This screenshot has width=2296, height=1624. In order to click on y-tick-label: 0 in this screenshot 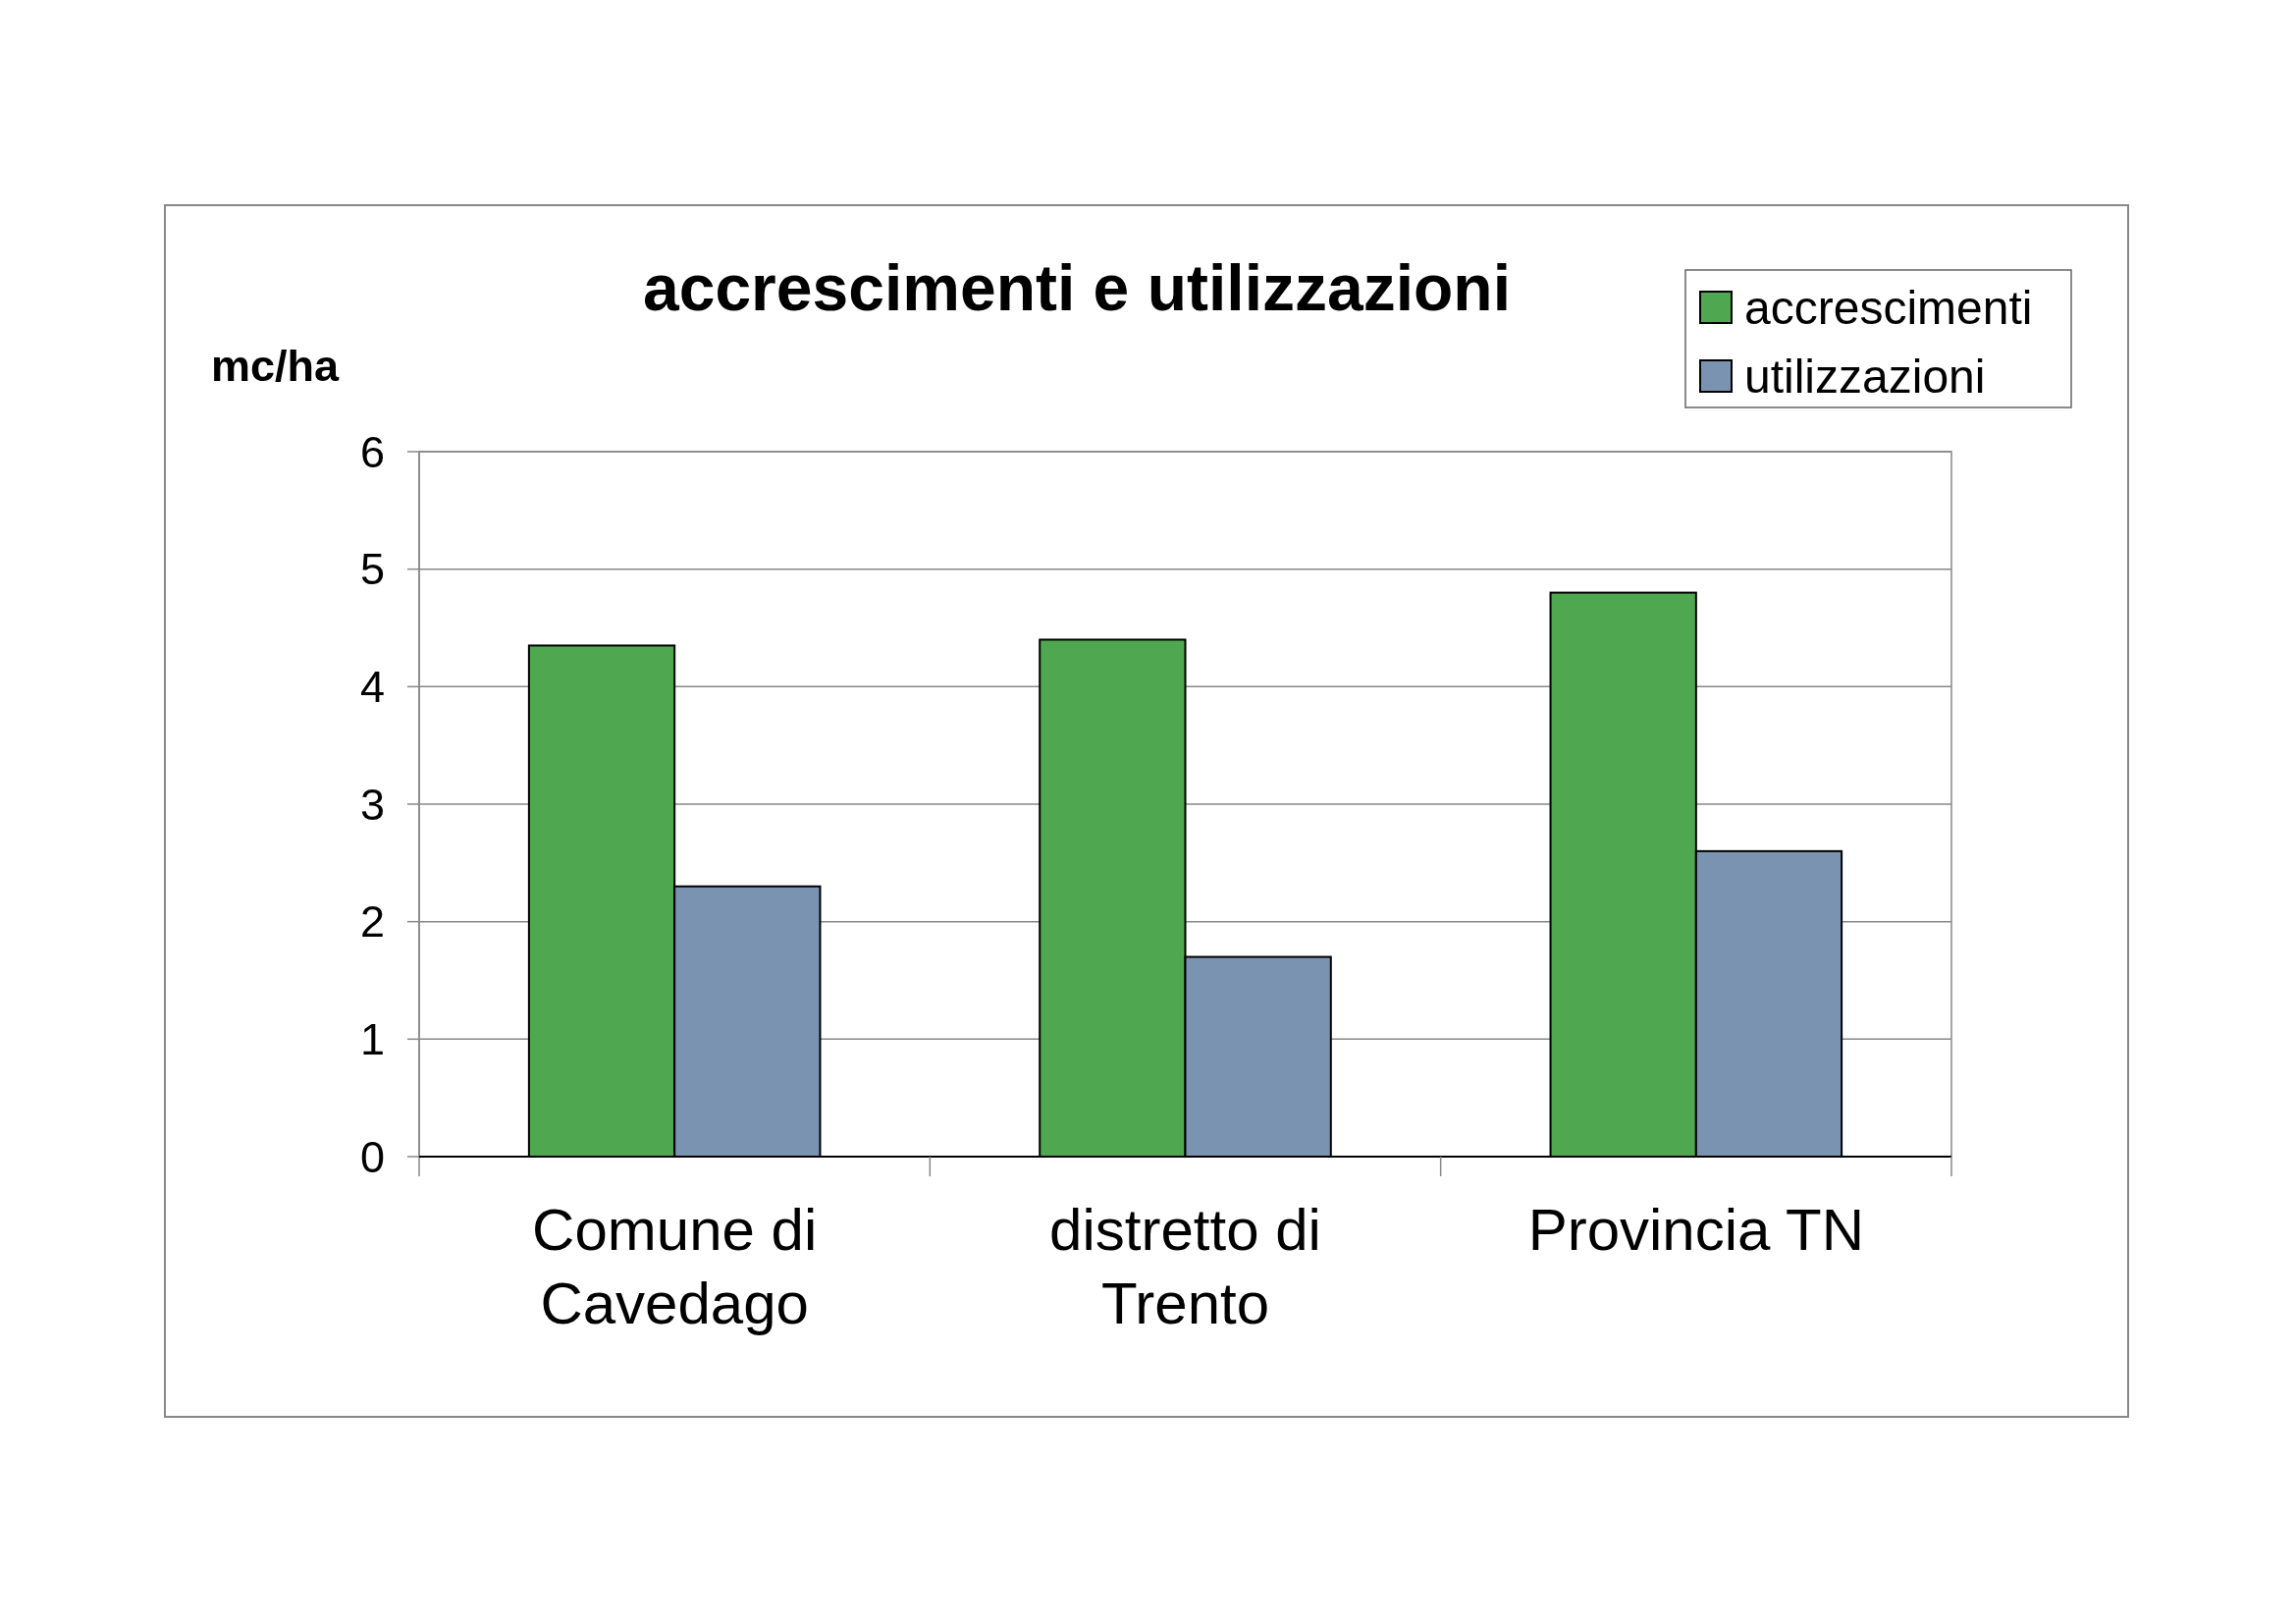, I will do `click(372, 1156)`.